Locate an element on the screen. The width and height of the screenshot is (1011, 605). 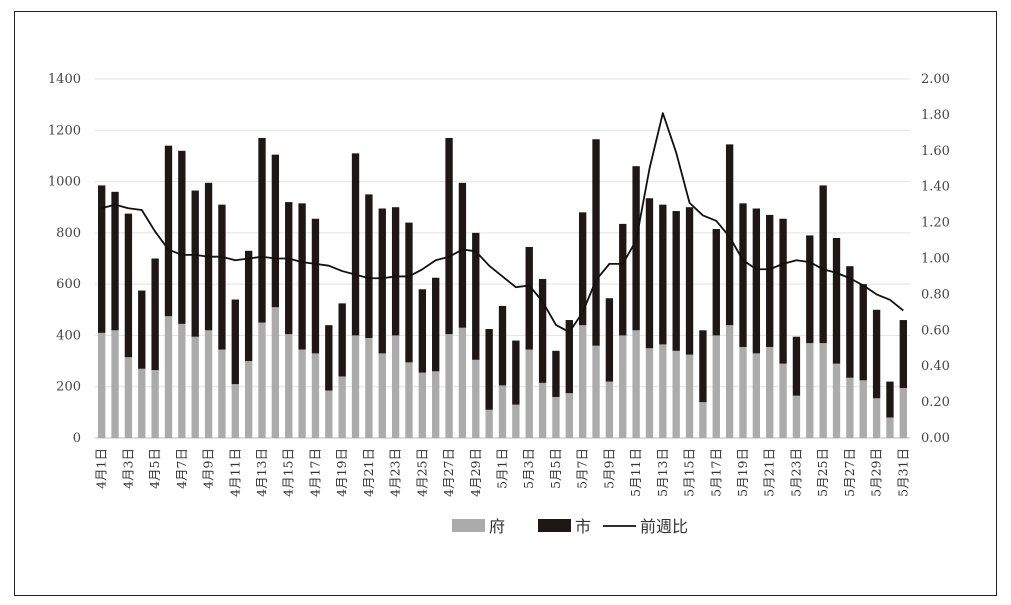
x-tick-label: 4月13日 is located at coordinates (261, 472).